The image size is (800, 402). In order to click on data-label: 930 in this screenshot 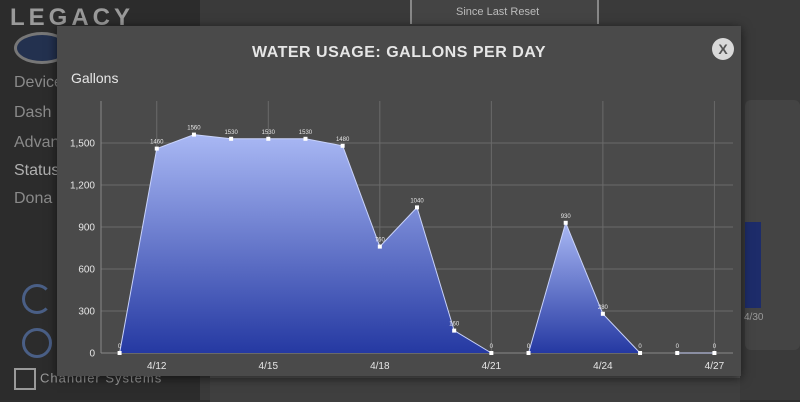, I will do `click(566, 217)`.